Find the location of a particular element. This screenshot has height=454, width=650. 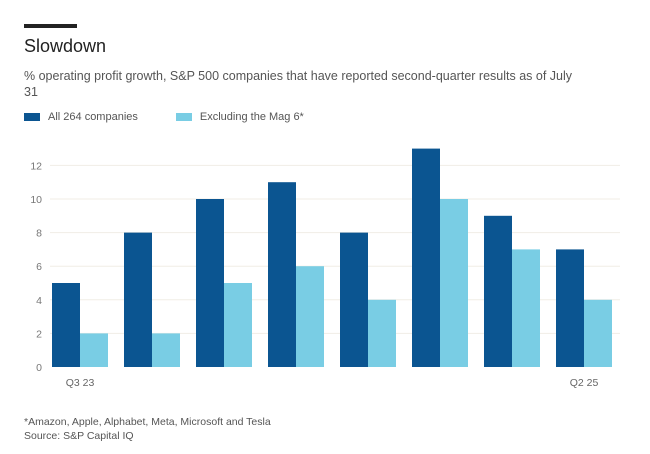

y-tick-label: 4 is located at coordinates (39, 301).